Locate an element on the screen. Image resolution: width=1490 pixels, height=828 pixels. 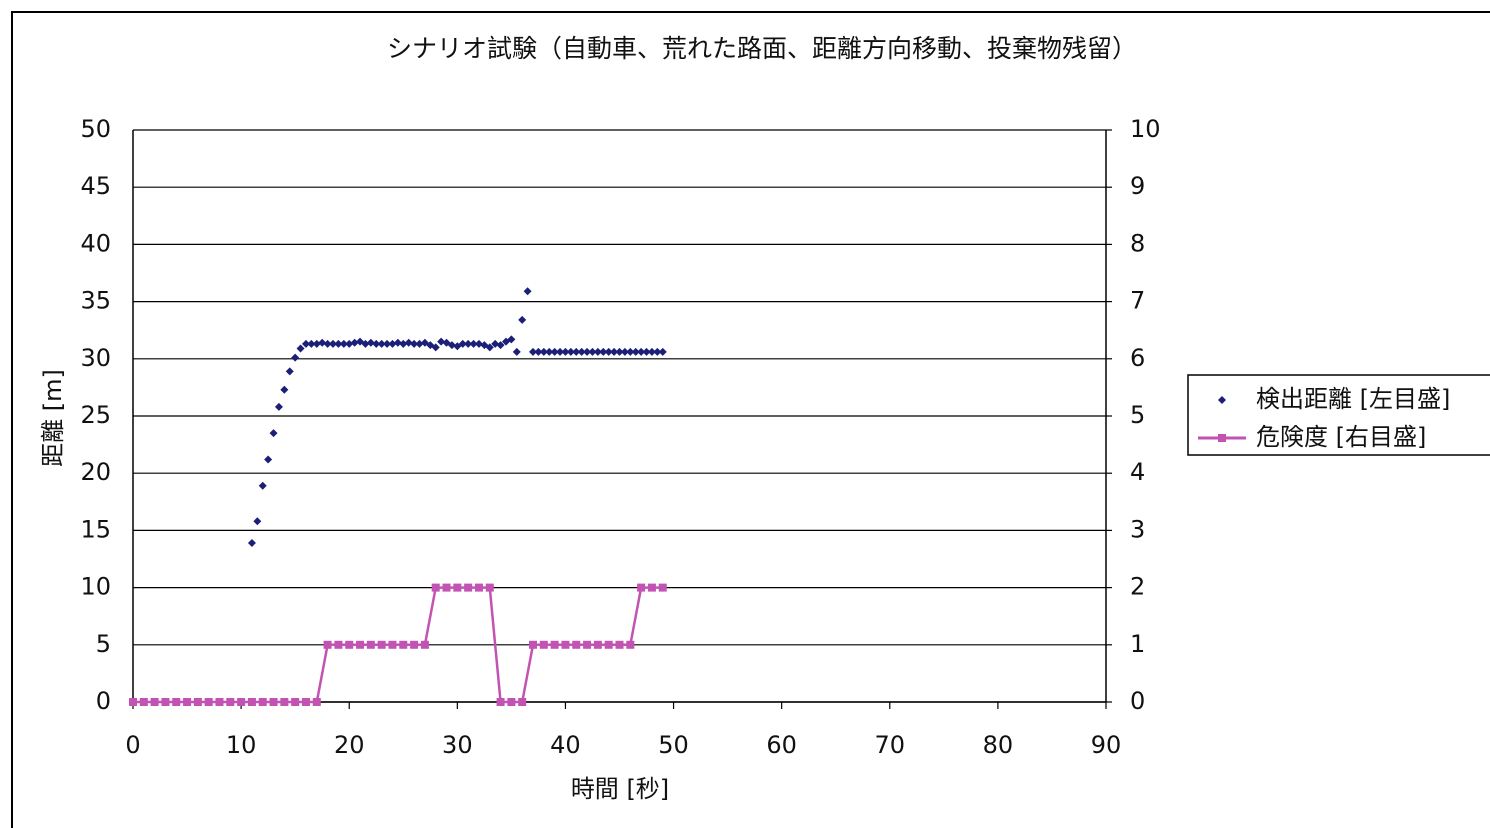
y-tick-label: 0 is located at coordinates (103, 701).